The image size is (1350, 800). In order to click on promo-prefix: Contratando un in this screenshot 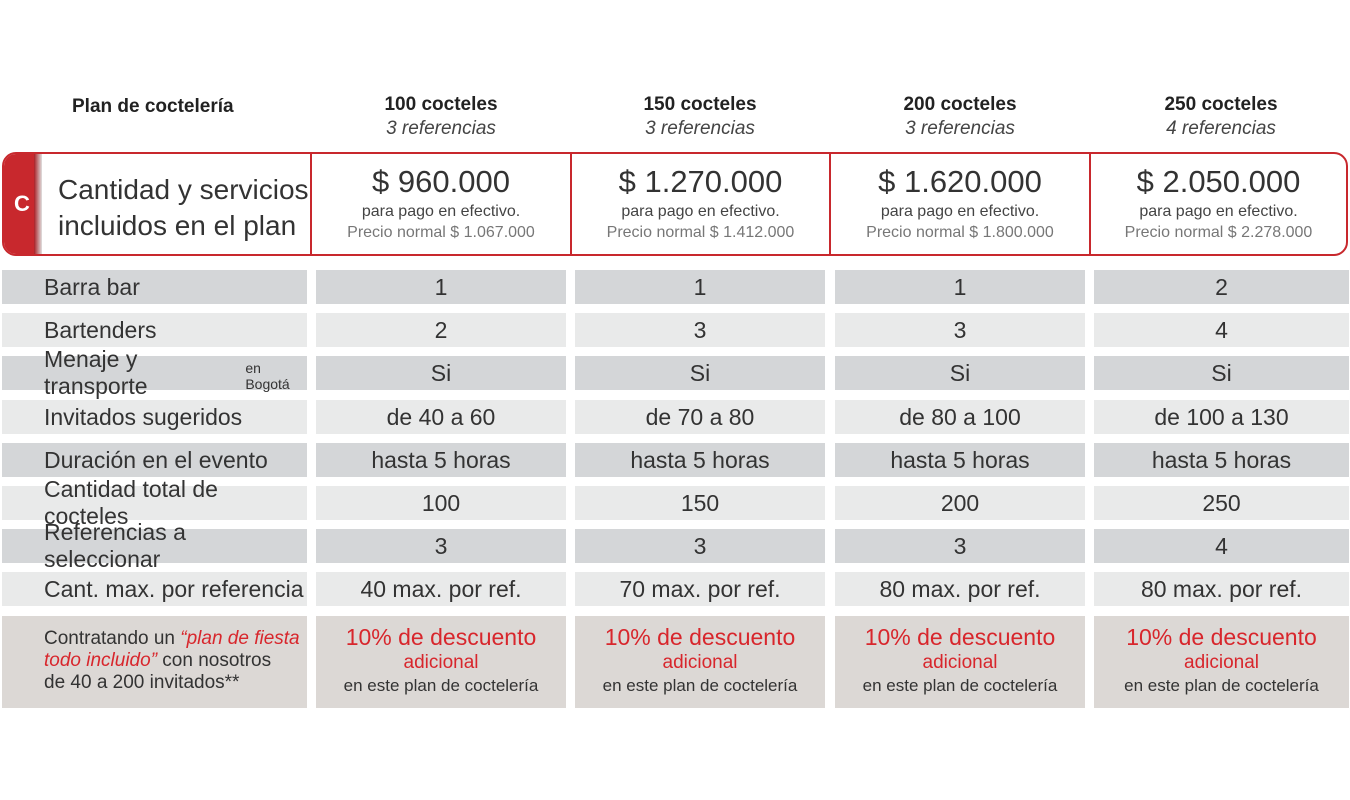, I will do `click(112, 638)`.